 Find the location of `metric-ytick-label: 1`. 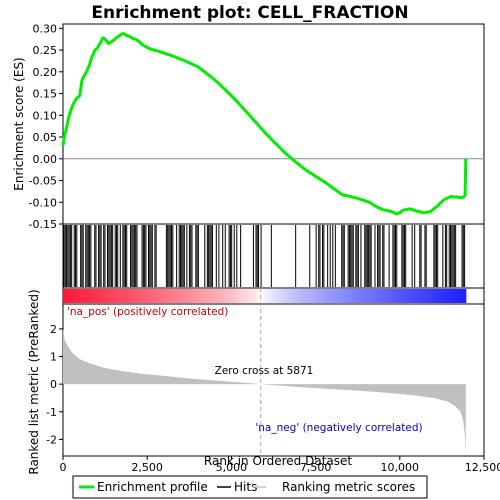

metric-ytick-label: 1 is located at coordinates (53, 357).